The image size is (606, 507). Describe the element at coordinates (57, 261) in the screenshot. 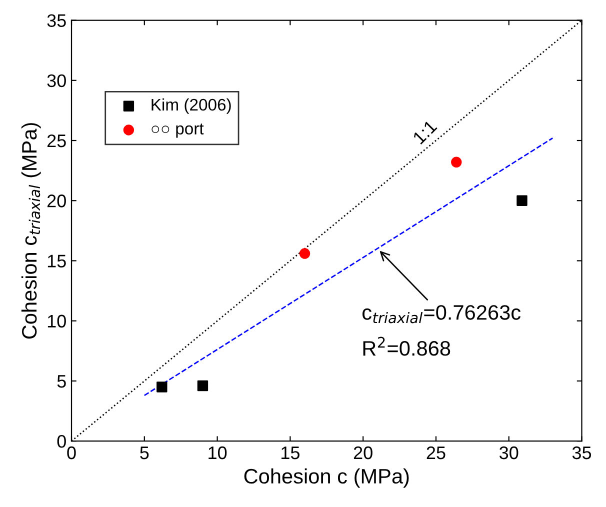

I see `y-tick-label: 15` at that location.